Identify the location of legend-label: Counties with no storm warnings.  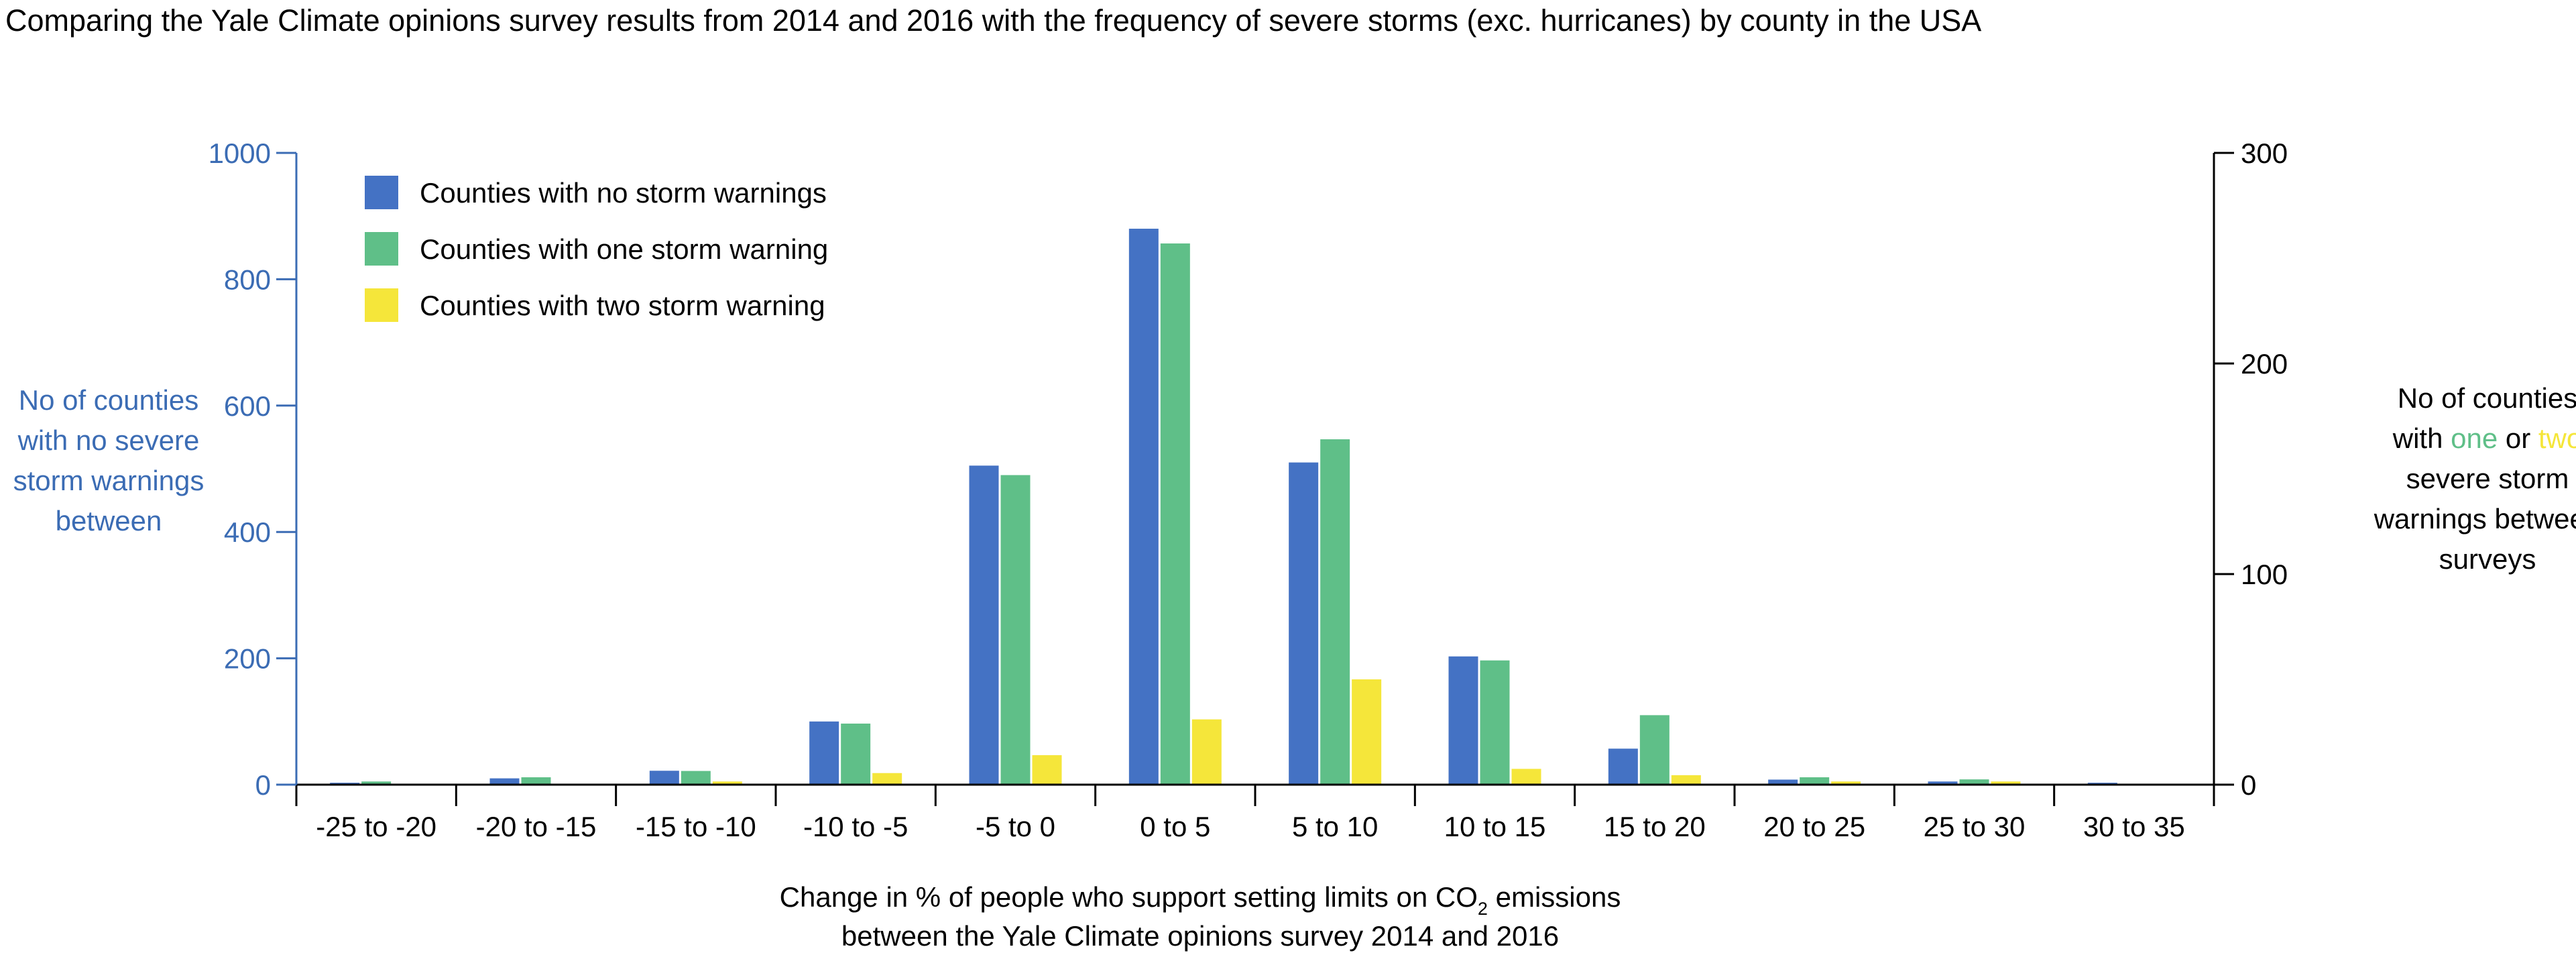
(623, 193).